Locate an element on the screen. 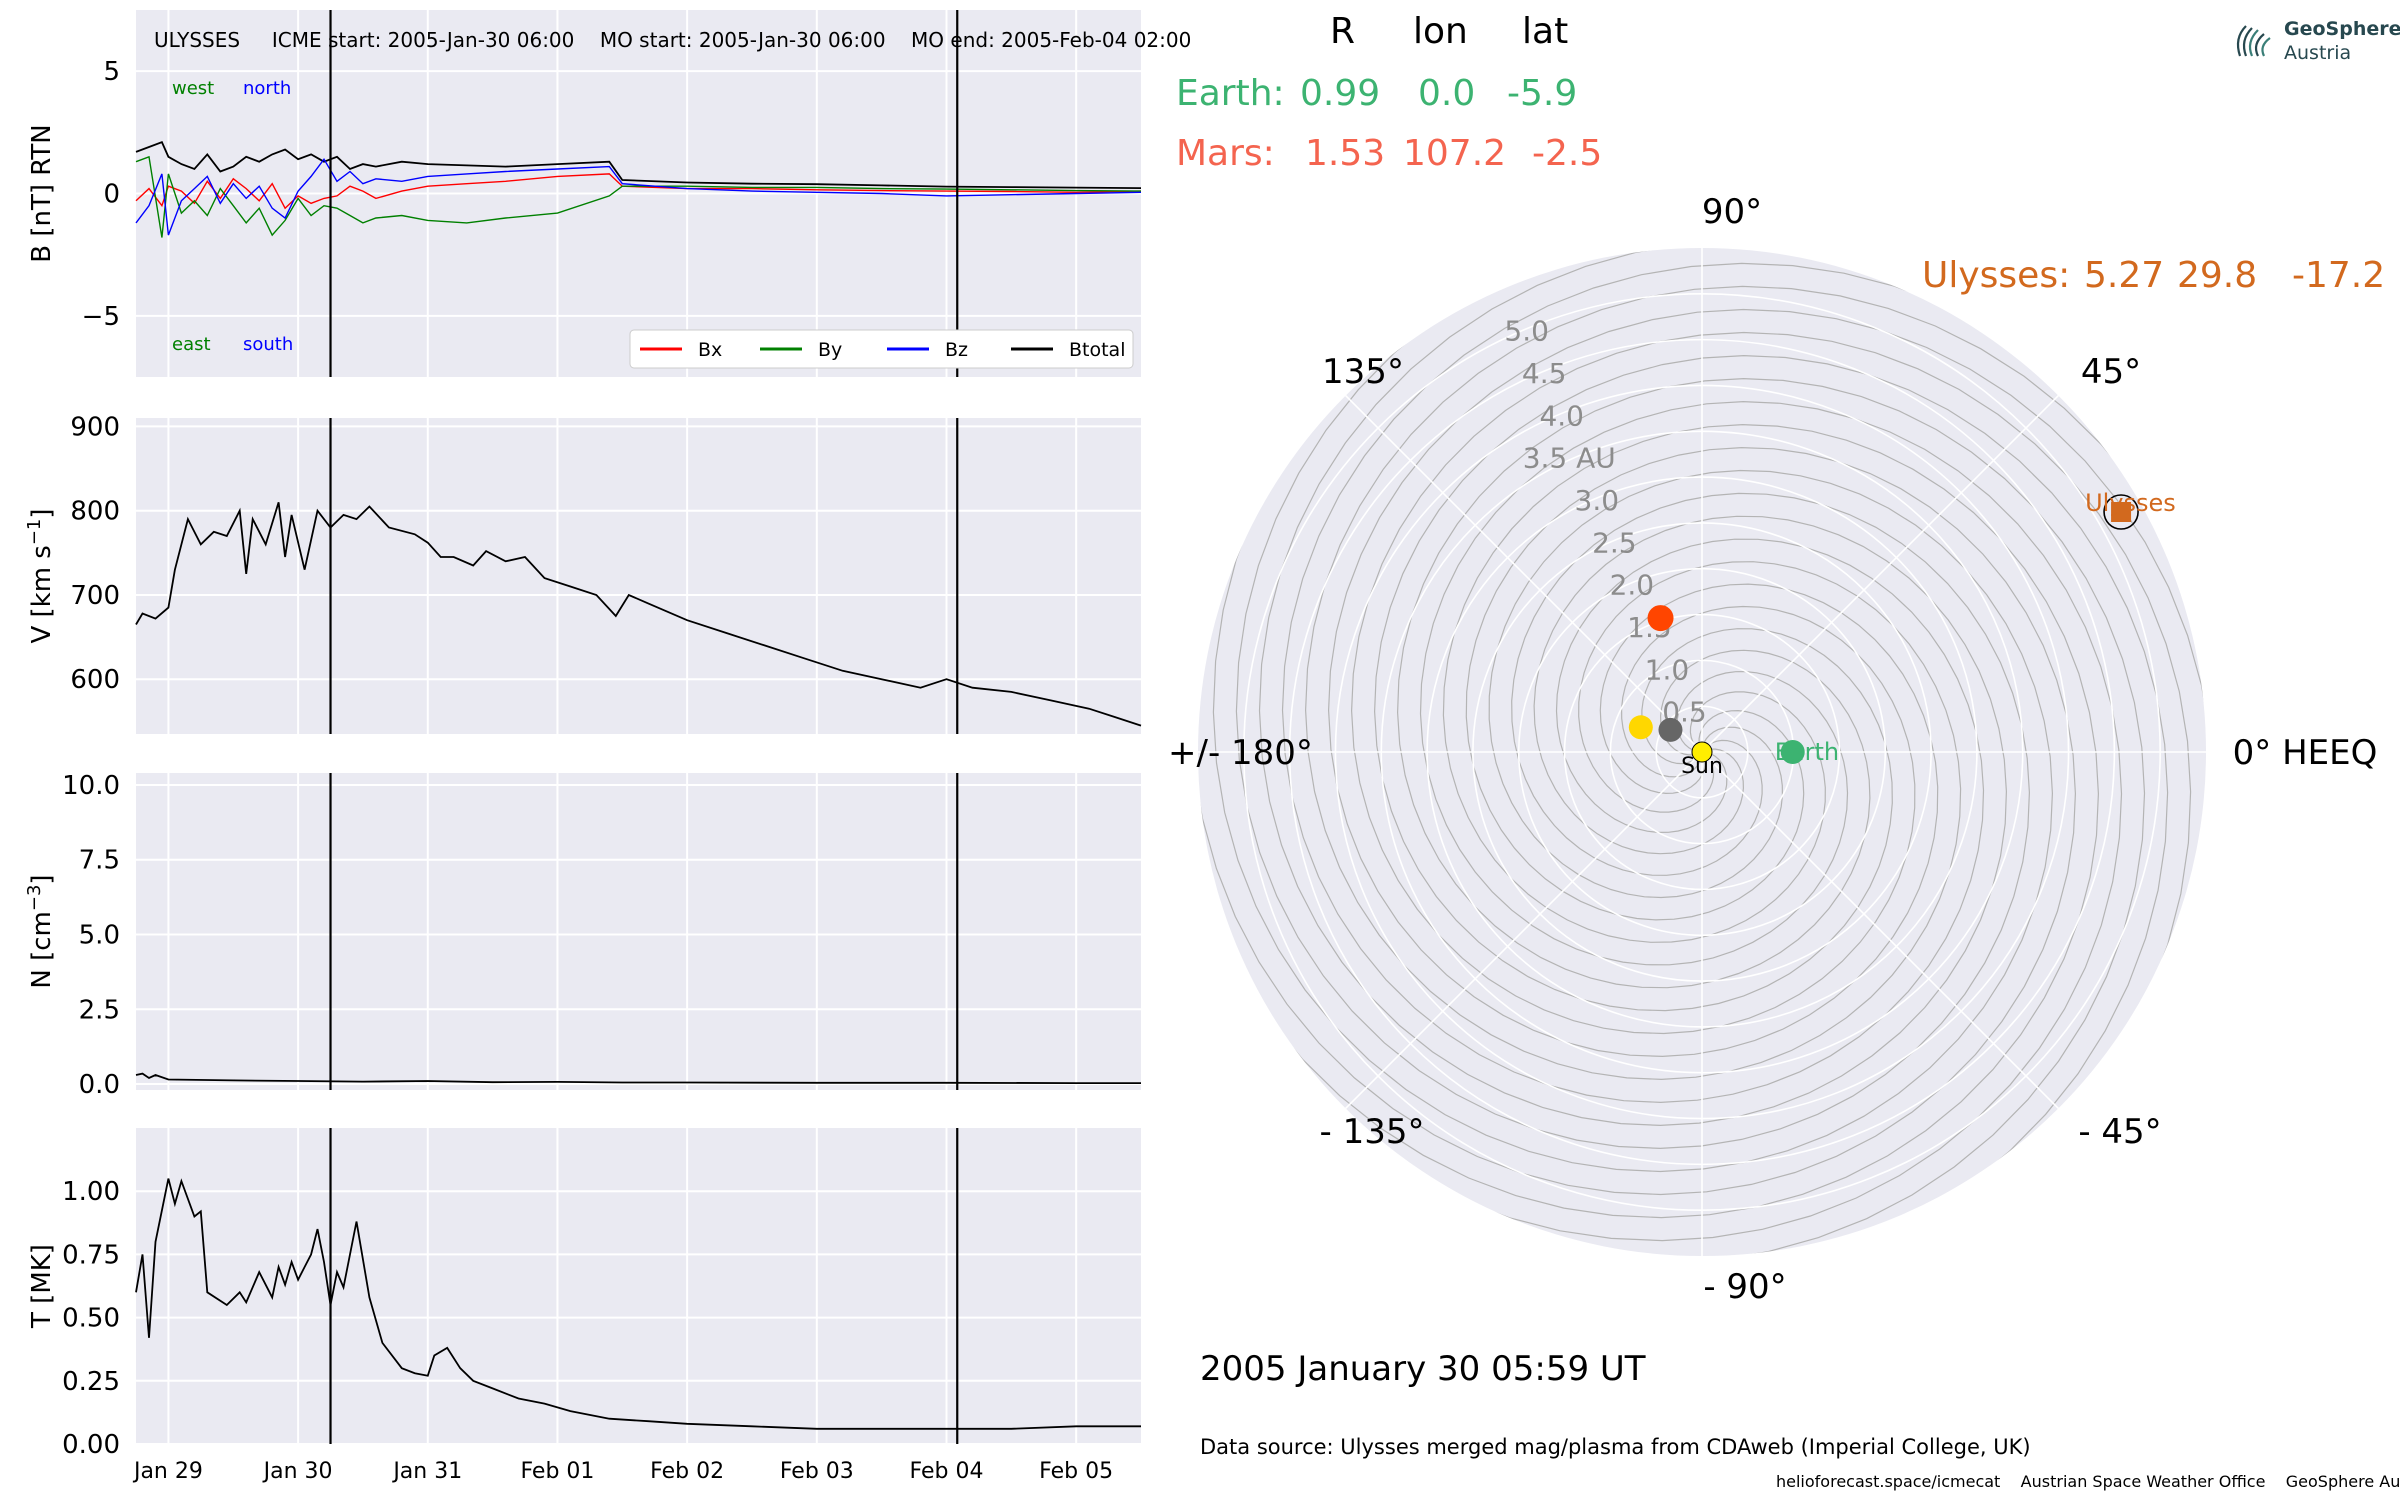  ulysses-marker is located at coordinates (2121, 511).